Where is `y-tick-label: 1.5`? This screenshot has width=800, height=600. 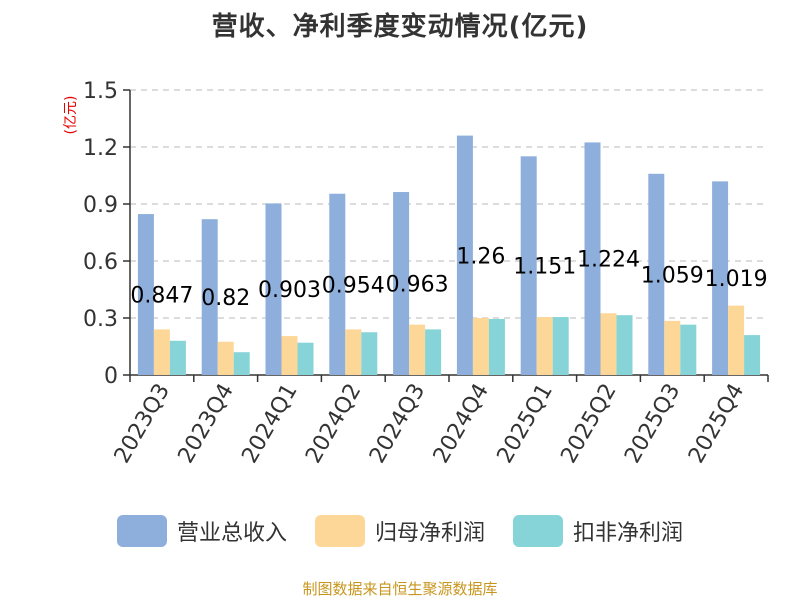
y-tick-label: 1.5 is located at coordinates (100, 91).